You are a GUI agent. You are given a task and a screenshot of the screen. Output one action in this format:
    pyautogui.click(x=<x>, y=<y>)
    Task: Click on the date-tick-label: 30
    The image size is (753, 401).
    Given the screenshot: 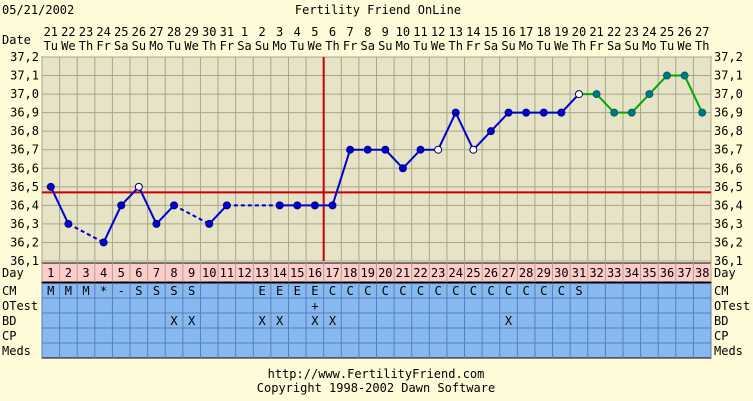 What is the action you would take?
    pyautogui.click(x=209, y=32)
    